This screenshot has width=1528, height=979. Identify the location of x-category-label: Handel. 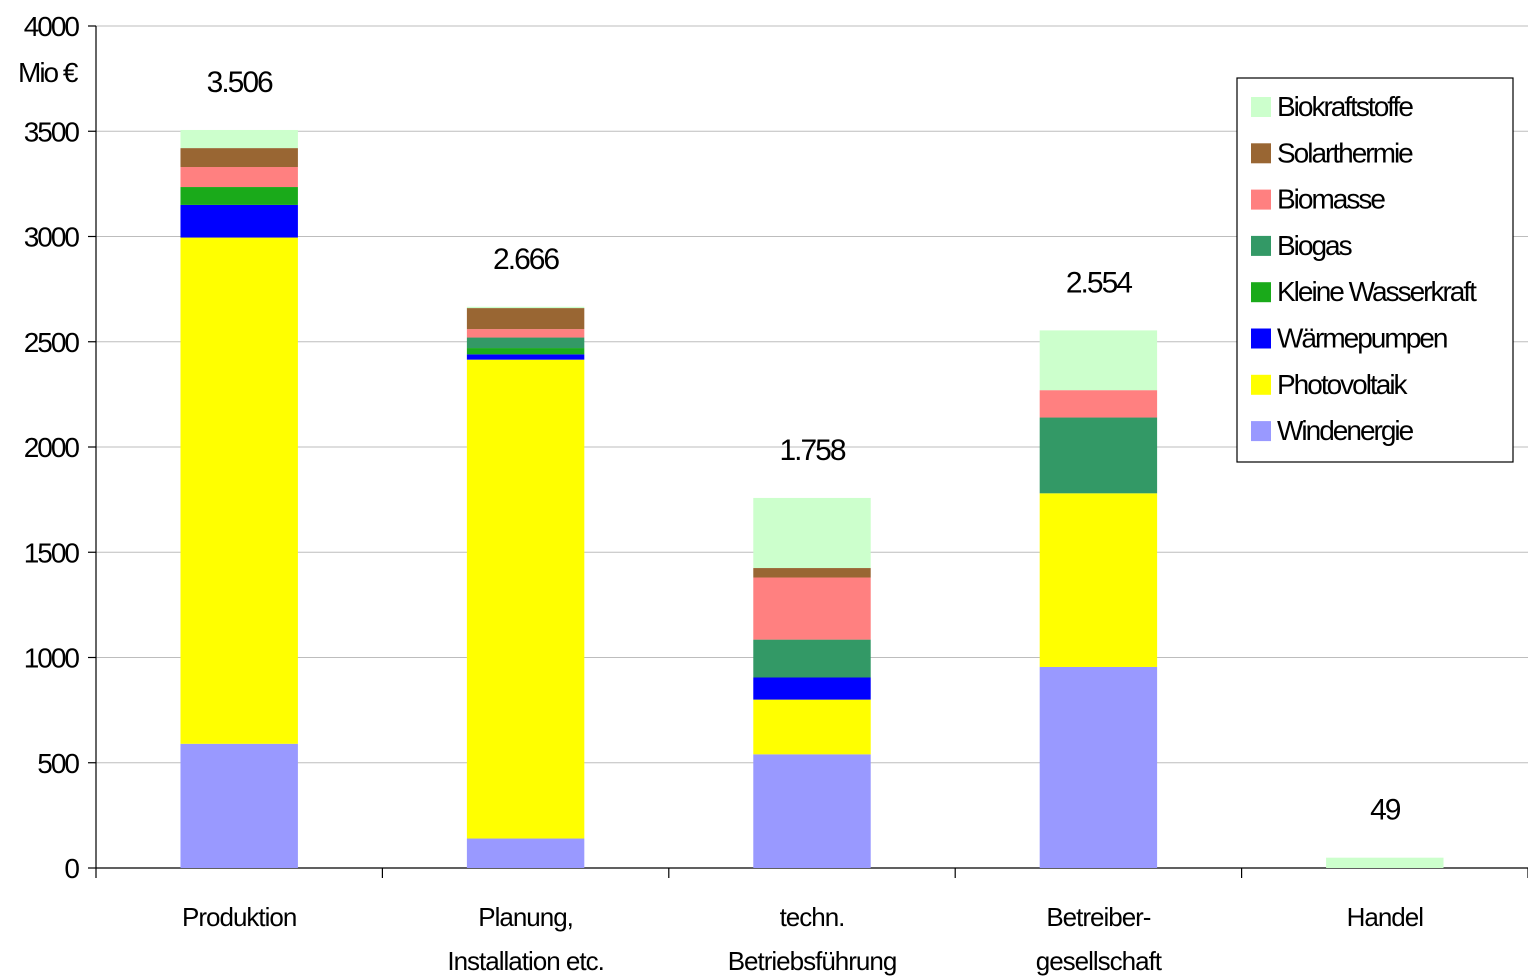
(1385, 917).